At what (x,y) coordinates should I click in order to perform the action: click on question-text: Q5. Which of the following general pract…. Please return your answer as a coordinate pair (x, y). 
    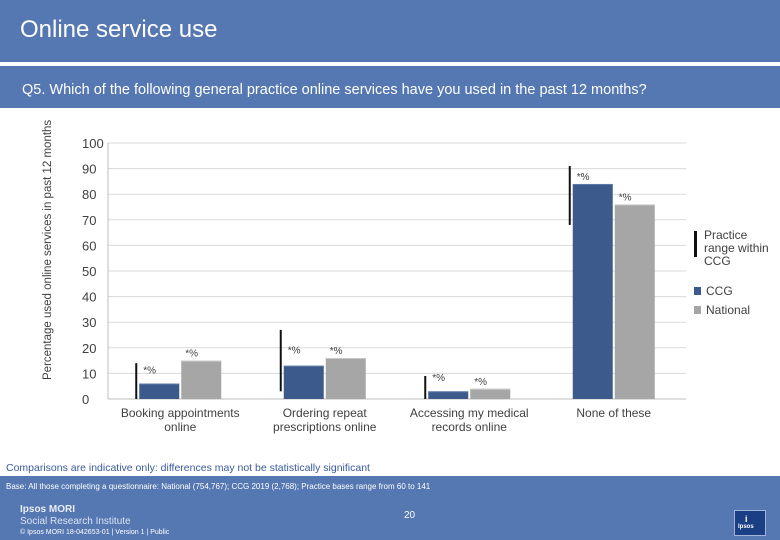
    Looking at the image, I should click on (334, 90).